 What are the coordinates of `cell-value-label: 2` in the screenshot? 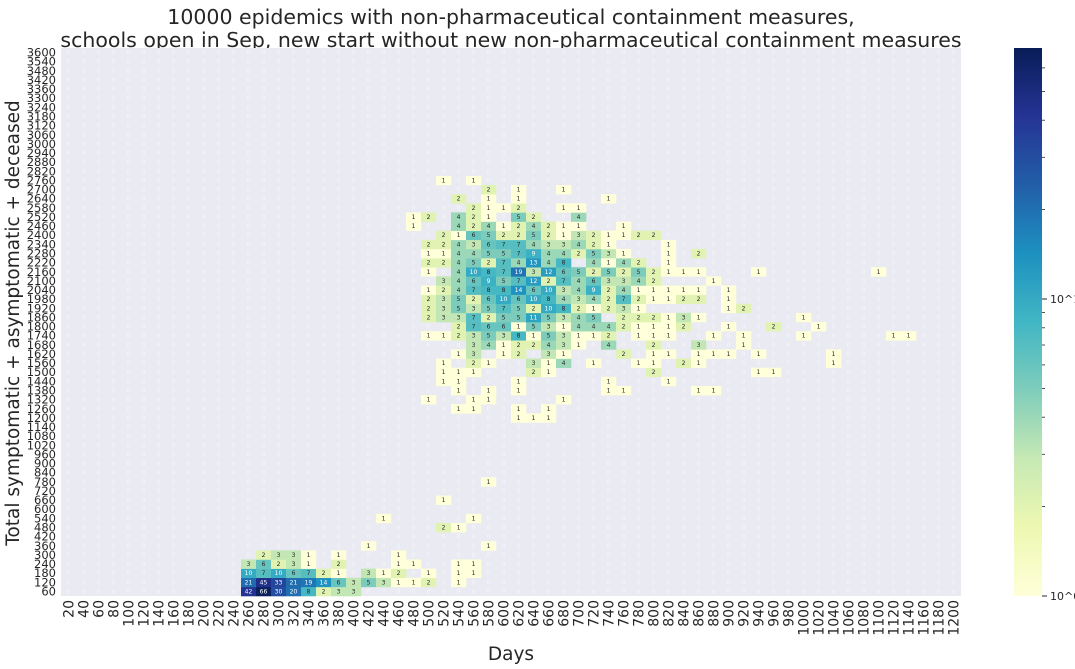 It's located at (654, 345).